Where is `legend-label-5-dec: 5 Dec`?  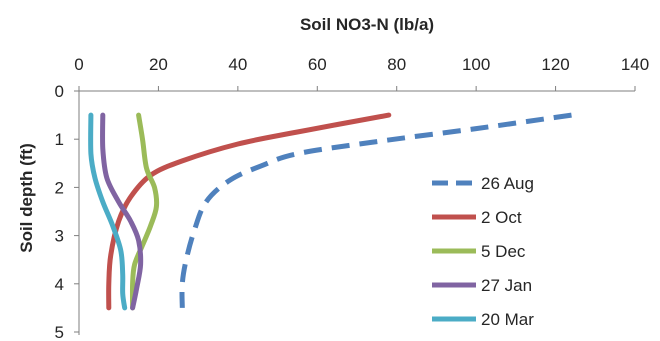
legend-label-5-dec: 5 Dec is located at coordinates (503, 251).